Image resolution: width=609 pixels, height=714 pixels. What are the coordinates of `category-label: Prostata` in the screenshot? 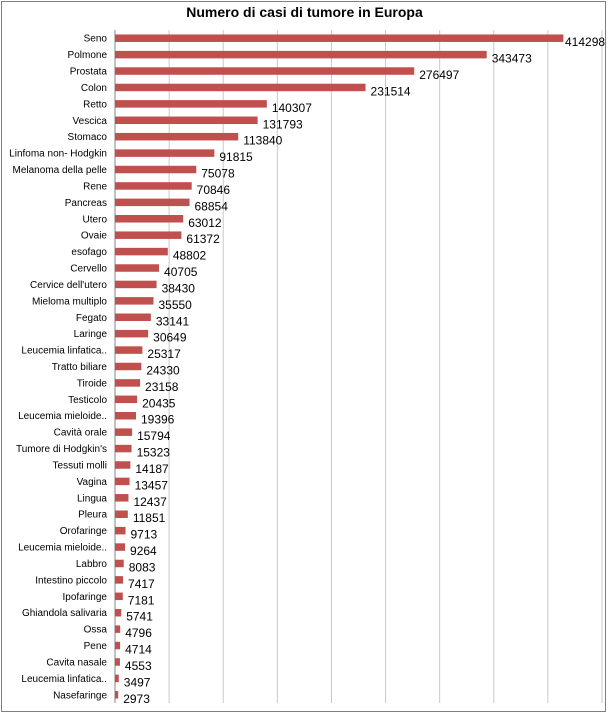 It's located at (89, 72).